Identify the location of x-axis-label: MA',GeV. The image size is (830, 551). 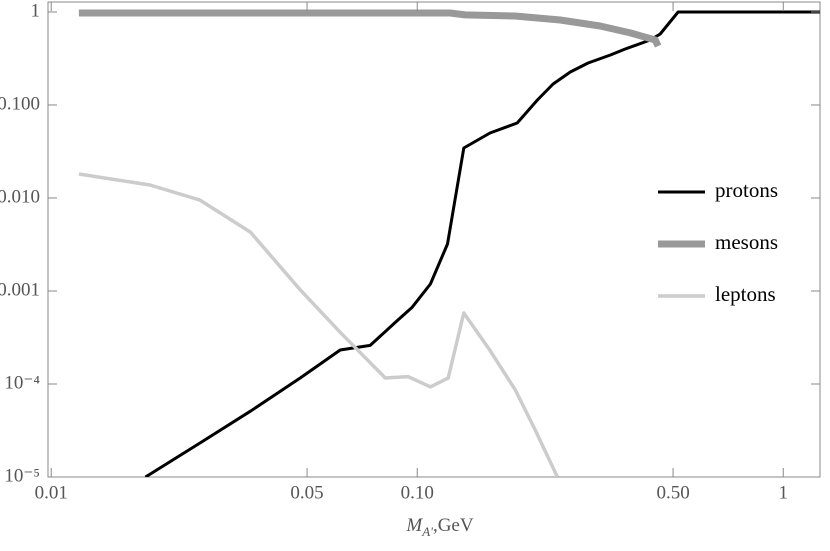
(439, 527).